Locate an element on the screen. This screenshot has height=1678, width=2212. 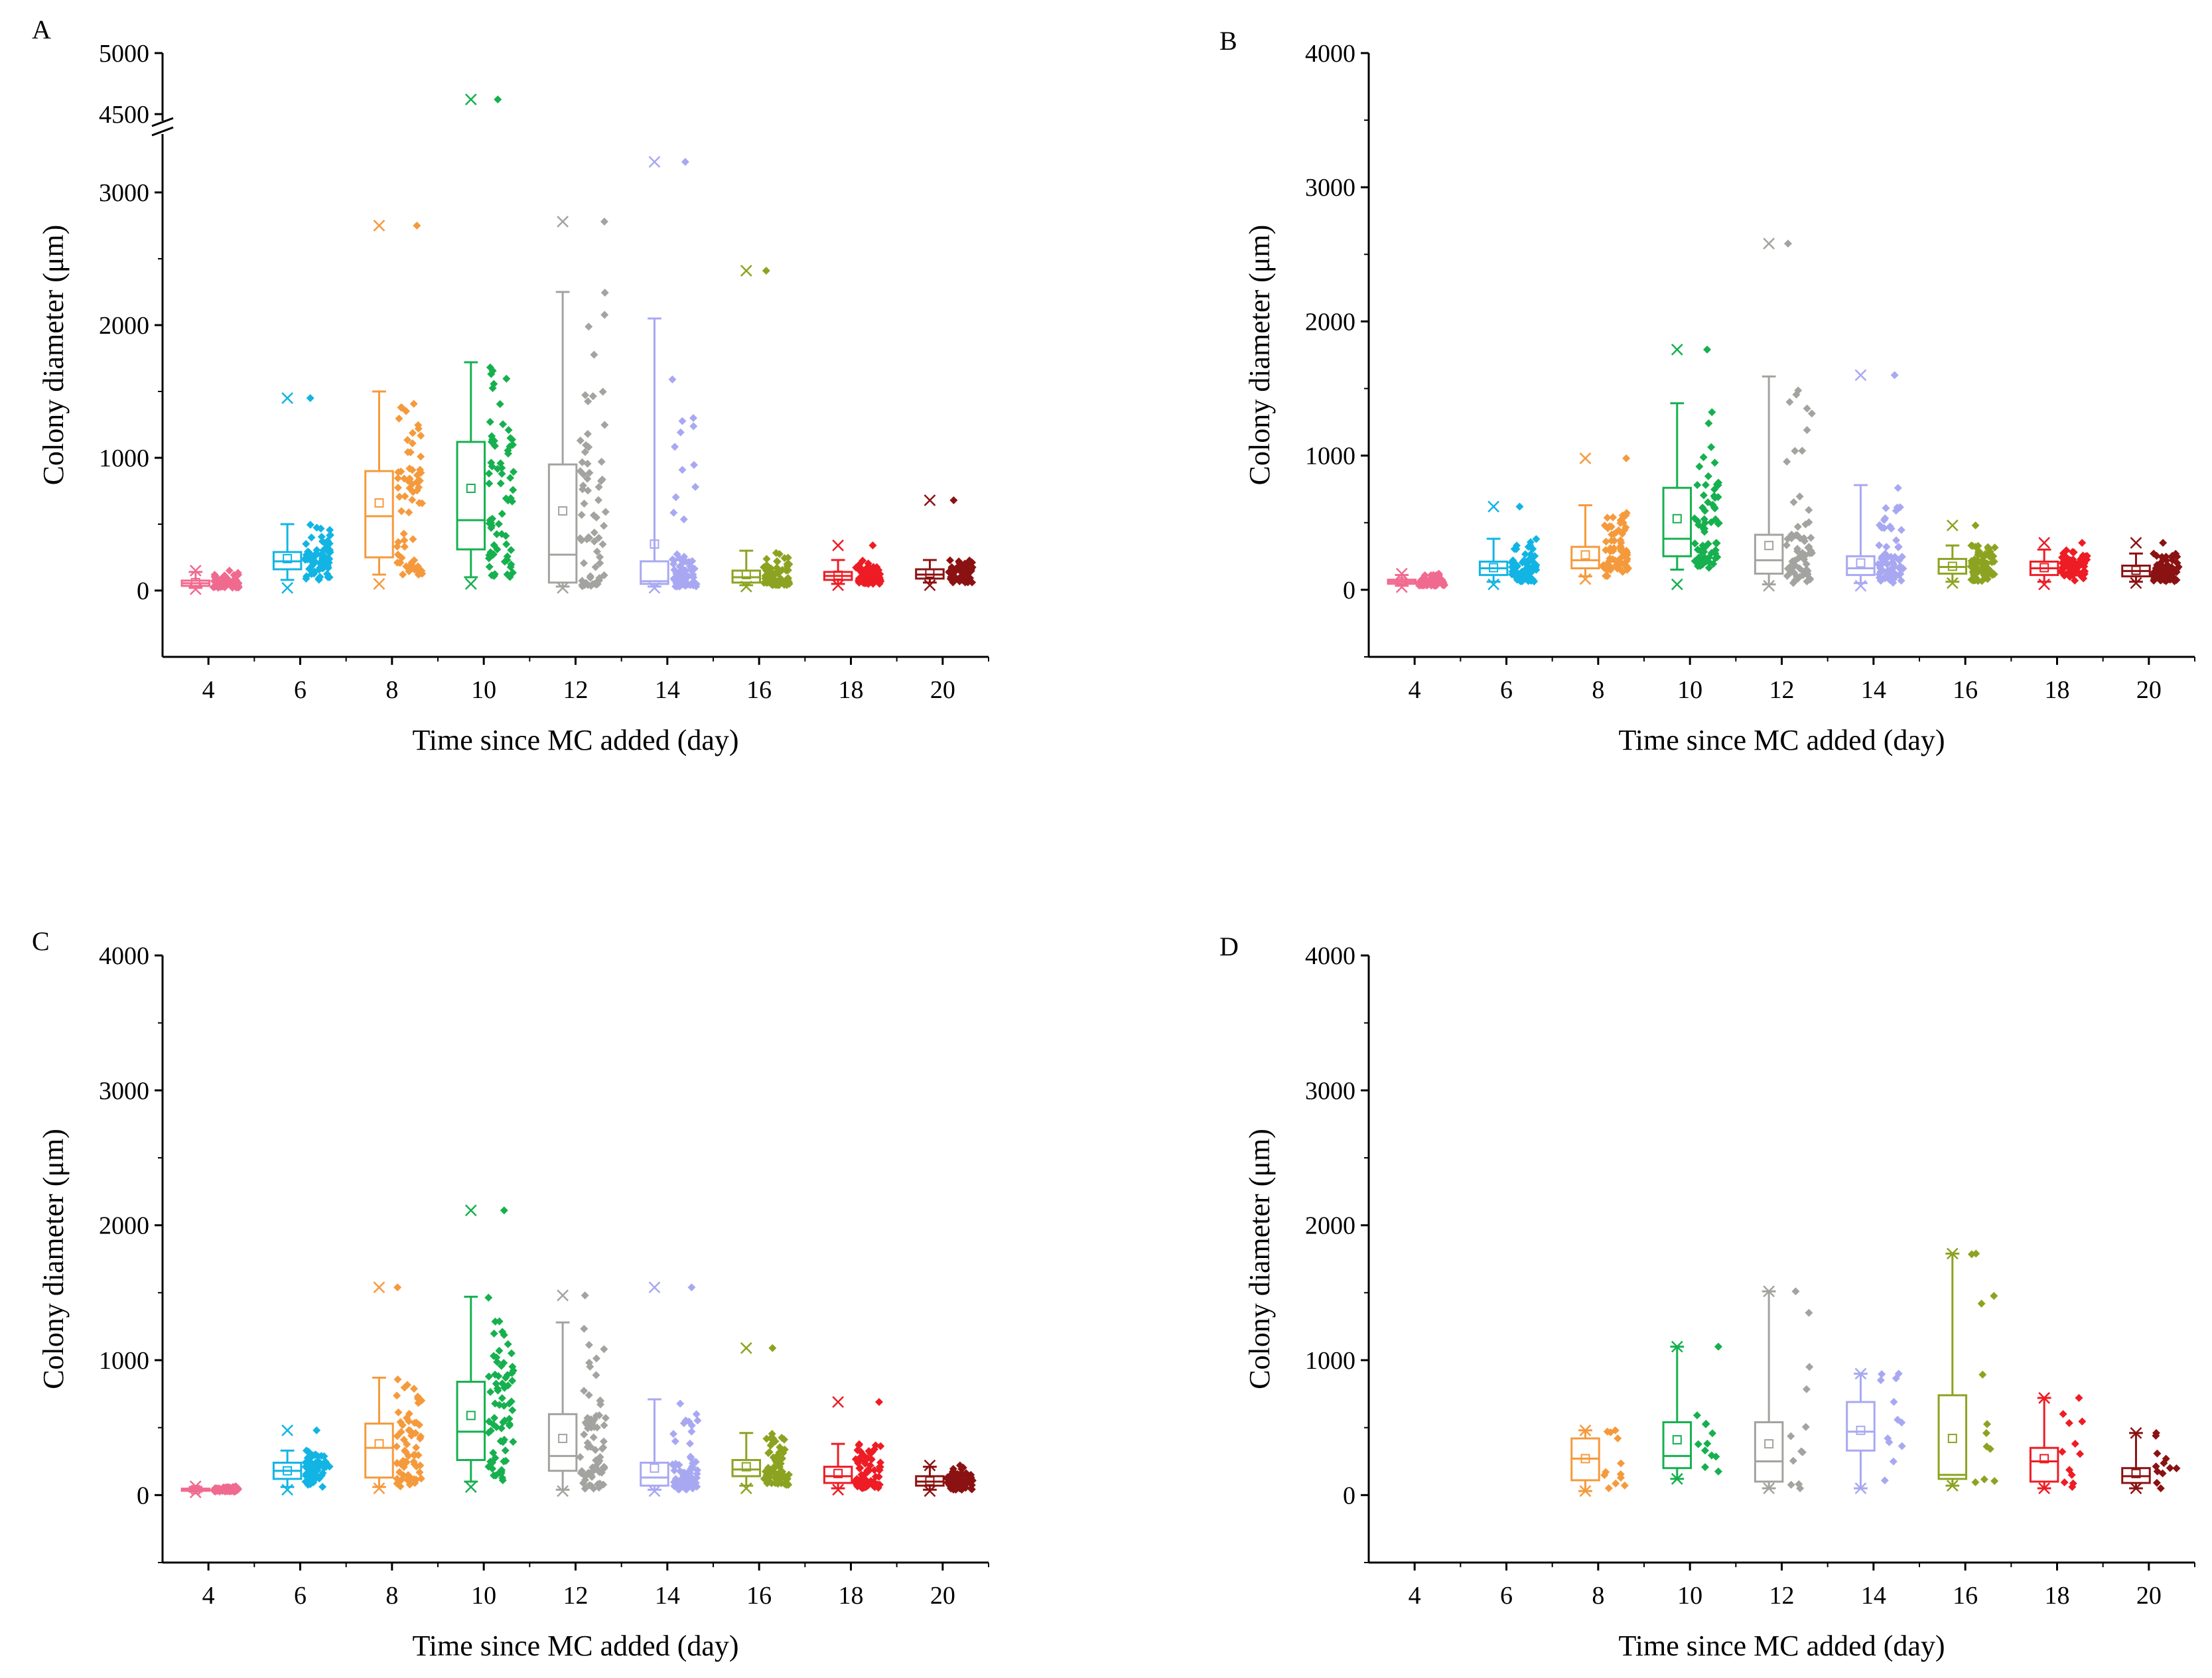
axis-break-mark is located at coordinates (162, 122).